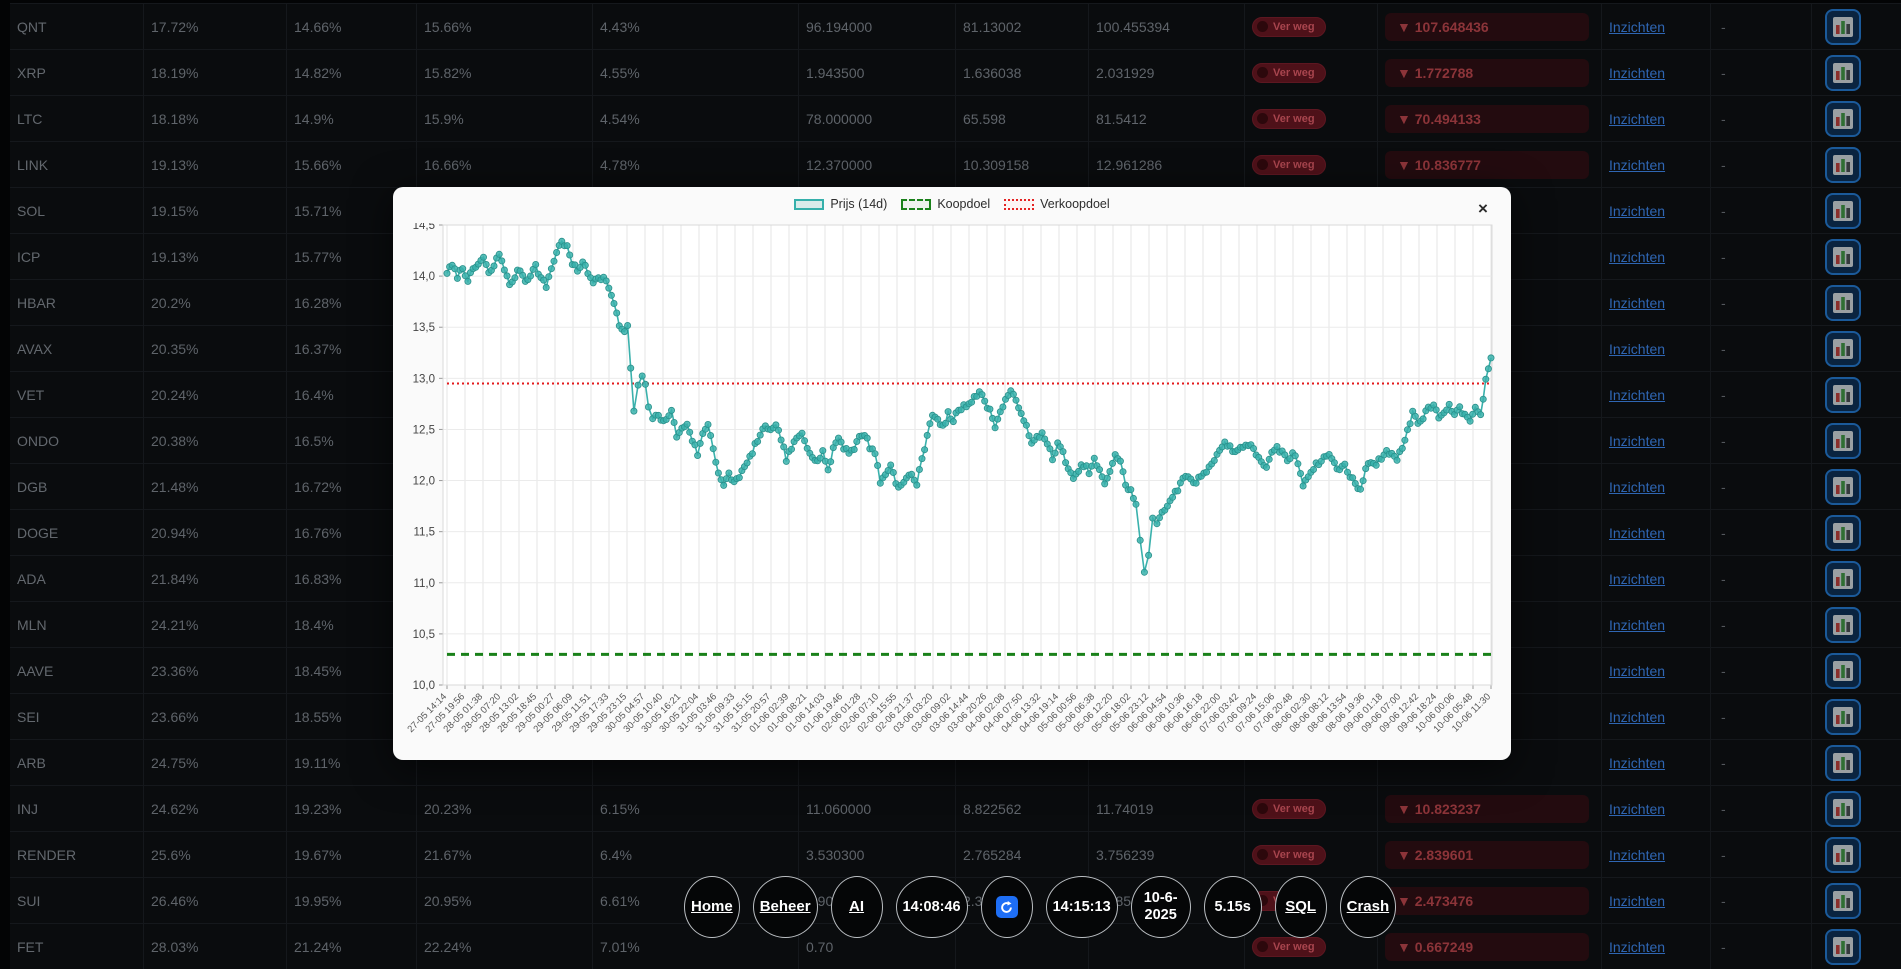 The width and height of the screenshot is (1901, 969). What do you see at coordinates (1081, 907) in the screenshot?
I see `toolbar-button-14-15-13: 14:15:13` at bounding box center [1081, 907].